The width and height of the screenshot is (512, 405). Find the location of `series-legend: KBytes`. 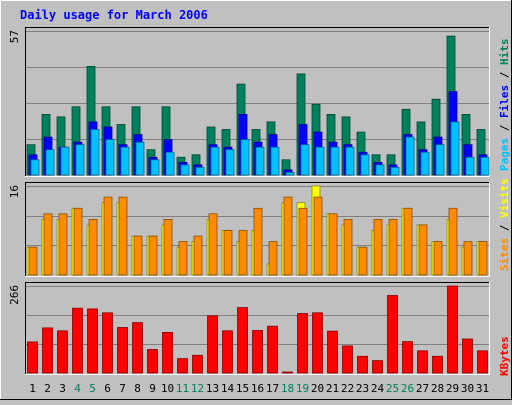

series-legend: KBytes is located at coordinates (504, 356).